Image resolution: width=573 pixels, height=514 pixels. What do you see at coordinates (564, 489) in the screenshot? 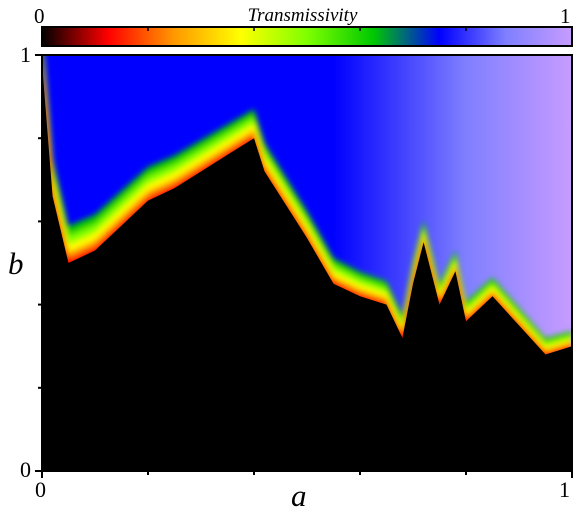
I see `x-tick-label-1: 1` at bounding box center [564, 489].